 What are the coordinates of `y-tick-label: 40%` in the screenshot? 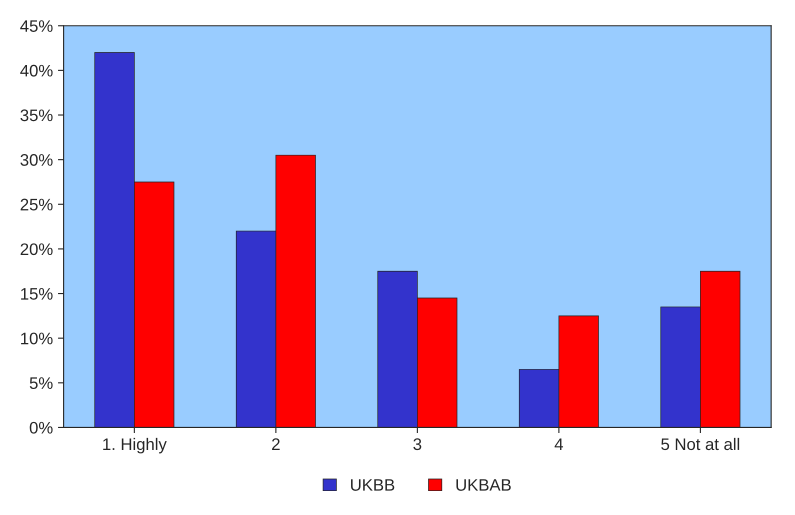 It's located at (36, 70).